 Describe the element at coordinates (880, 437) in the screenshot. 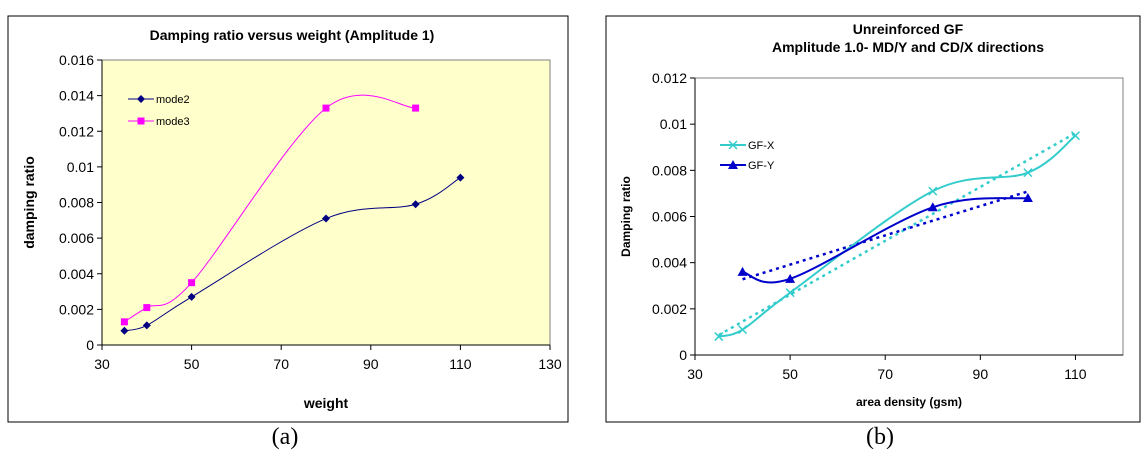

I see `caption-b: (b)` at that location.